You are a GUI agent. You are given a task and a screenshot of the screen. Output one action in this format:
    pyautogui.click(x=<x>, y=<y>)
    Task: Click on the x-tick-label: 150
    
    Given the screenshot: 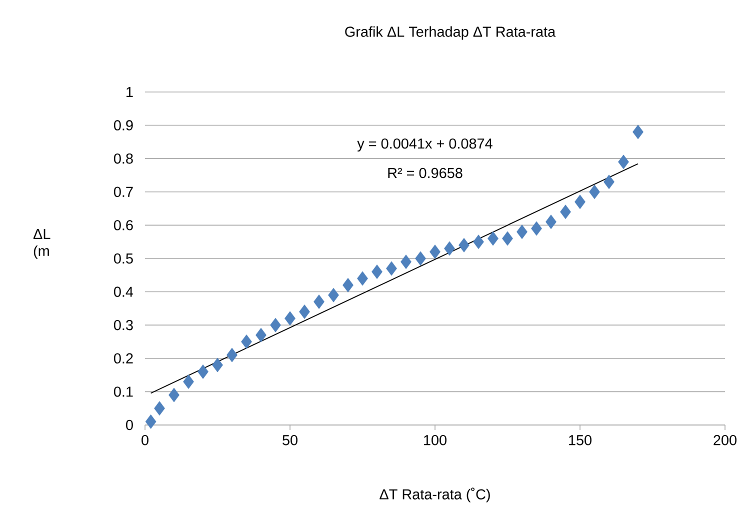 What is the action you would take?
    pyautogui.click(x=580, y=440)
    